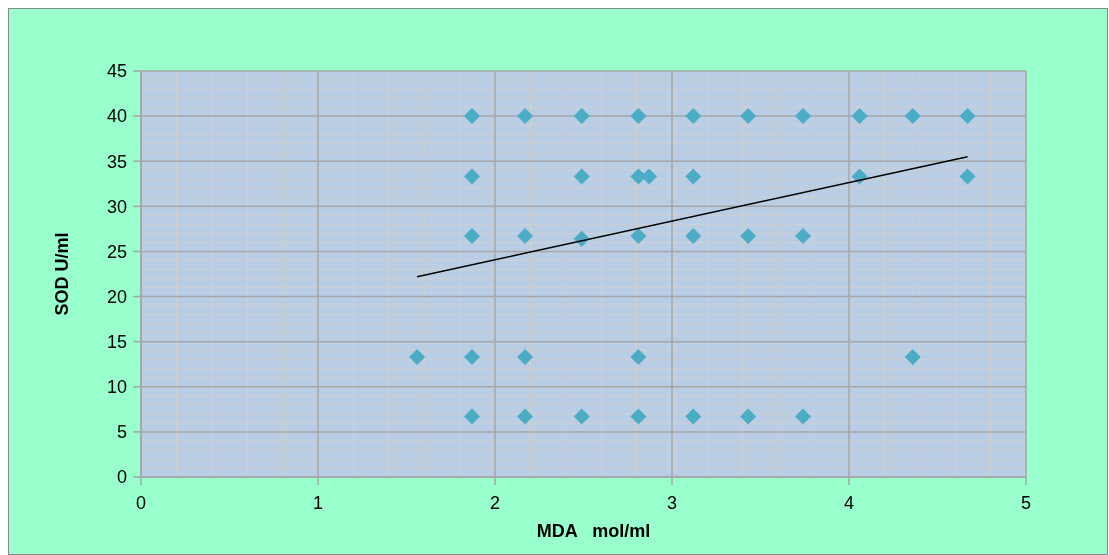 The height and width of the screenshot is (555, 1109). Describe the element at coordinates (1026, 503) in the screenshot. I see `x-tick-label: 5` at that location.